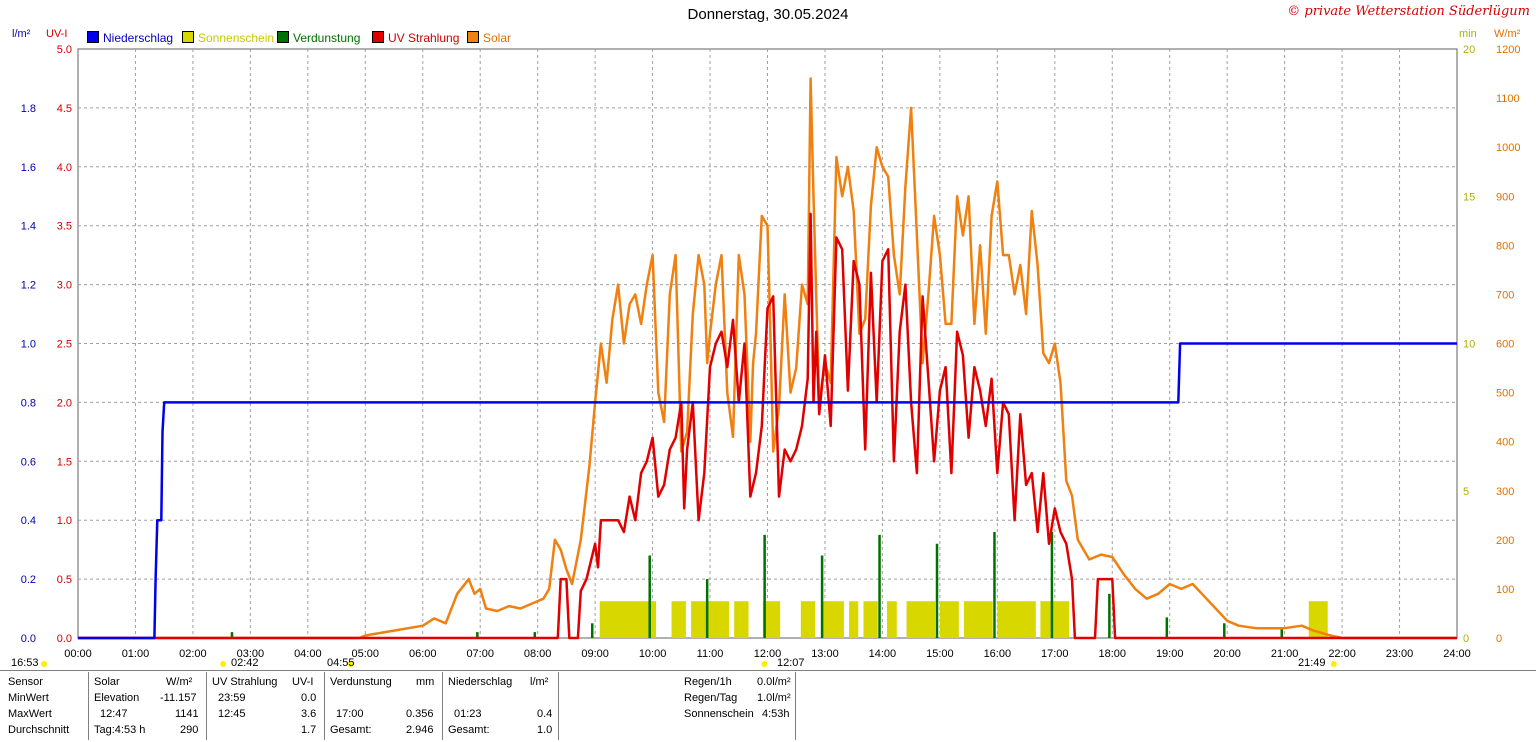 This screenshot has height=742, width=1536. What do you see at coordinates (245, 682) in the screenshot?
I see `table-header-uv: UV Strahlung` at bounding box center [245, 682].